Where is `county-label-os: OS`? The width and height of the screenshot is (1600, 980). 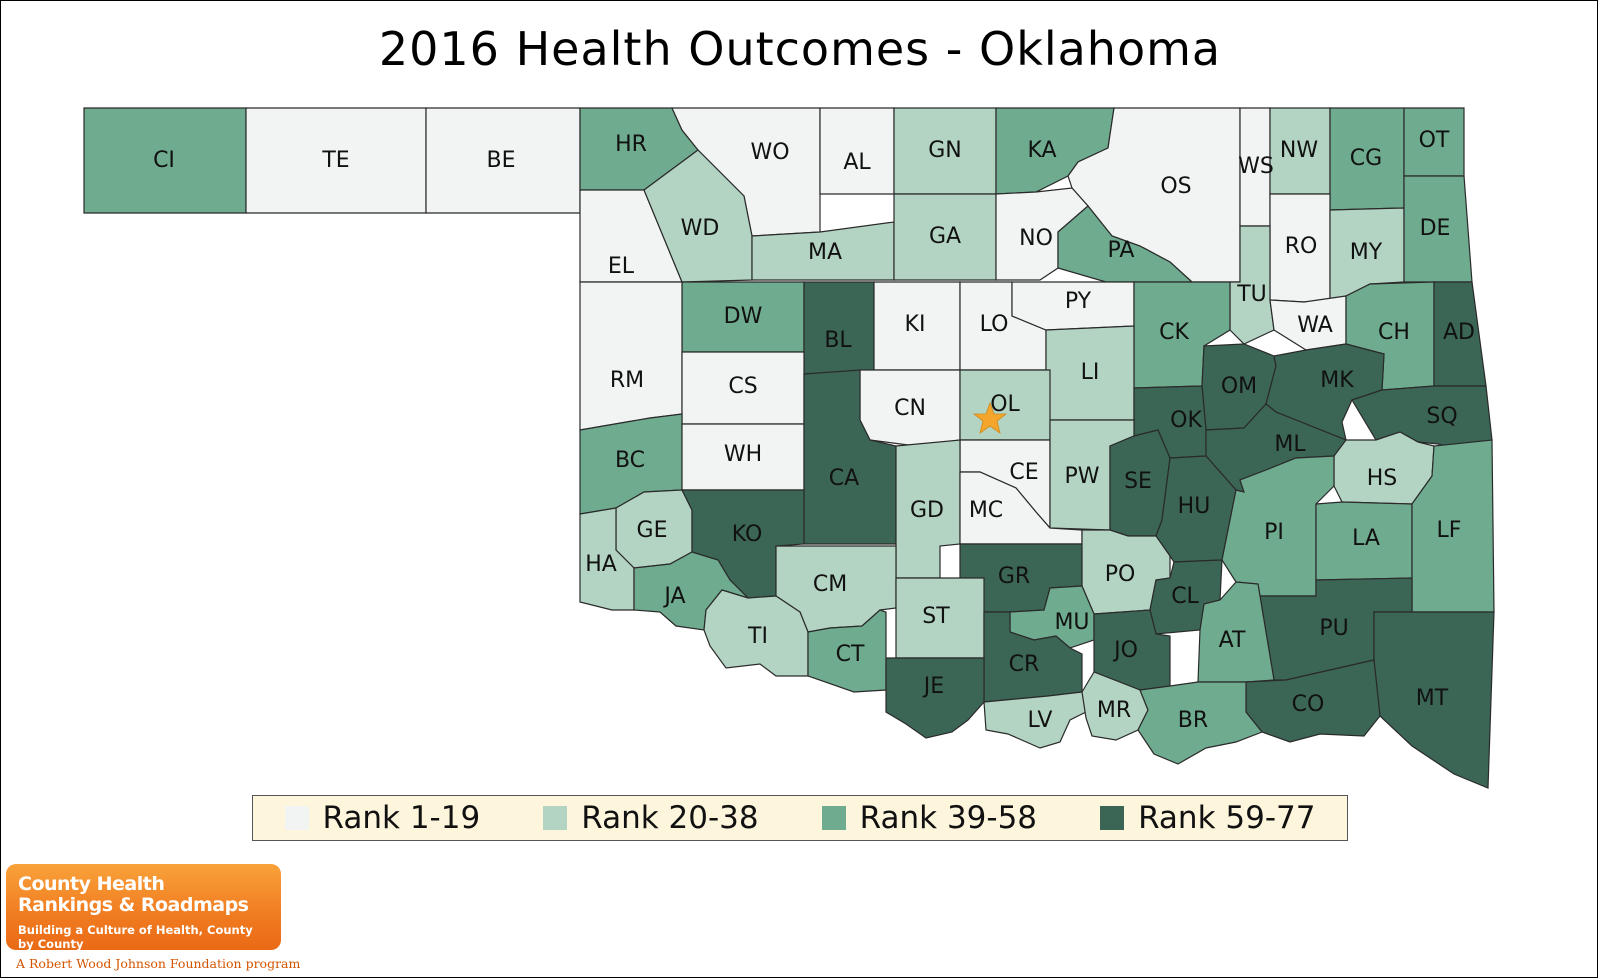
county-label-os: OS is located at coordinates (1175, 186).